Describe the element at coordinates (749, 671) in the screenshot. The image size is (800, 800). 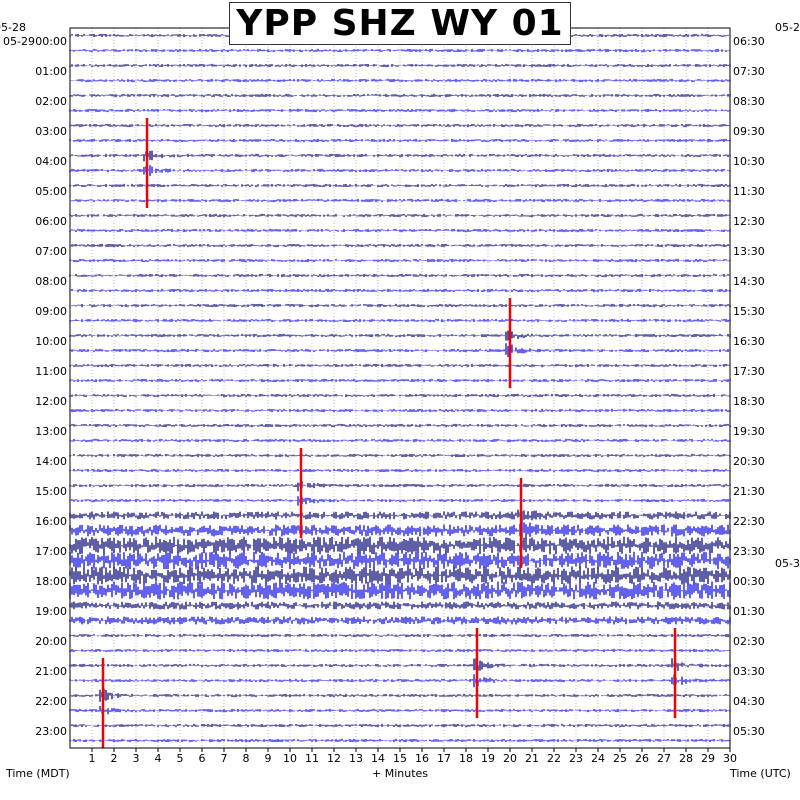
I see `right-hour-label: 03:30` at that location.